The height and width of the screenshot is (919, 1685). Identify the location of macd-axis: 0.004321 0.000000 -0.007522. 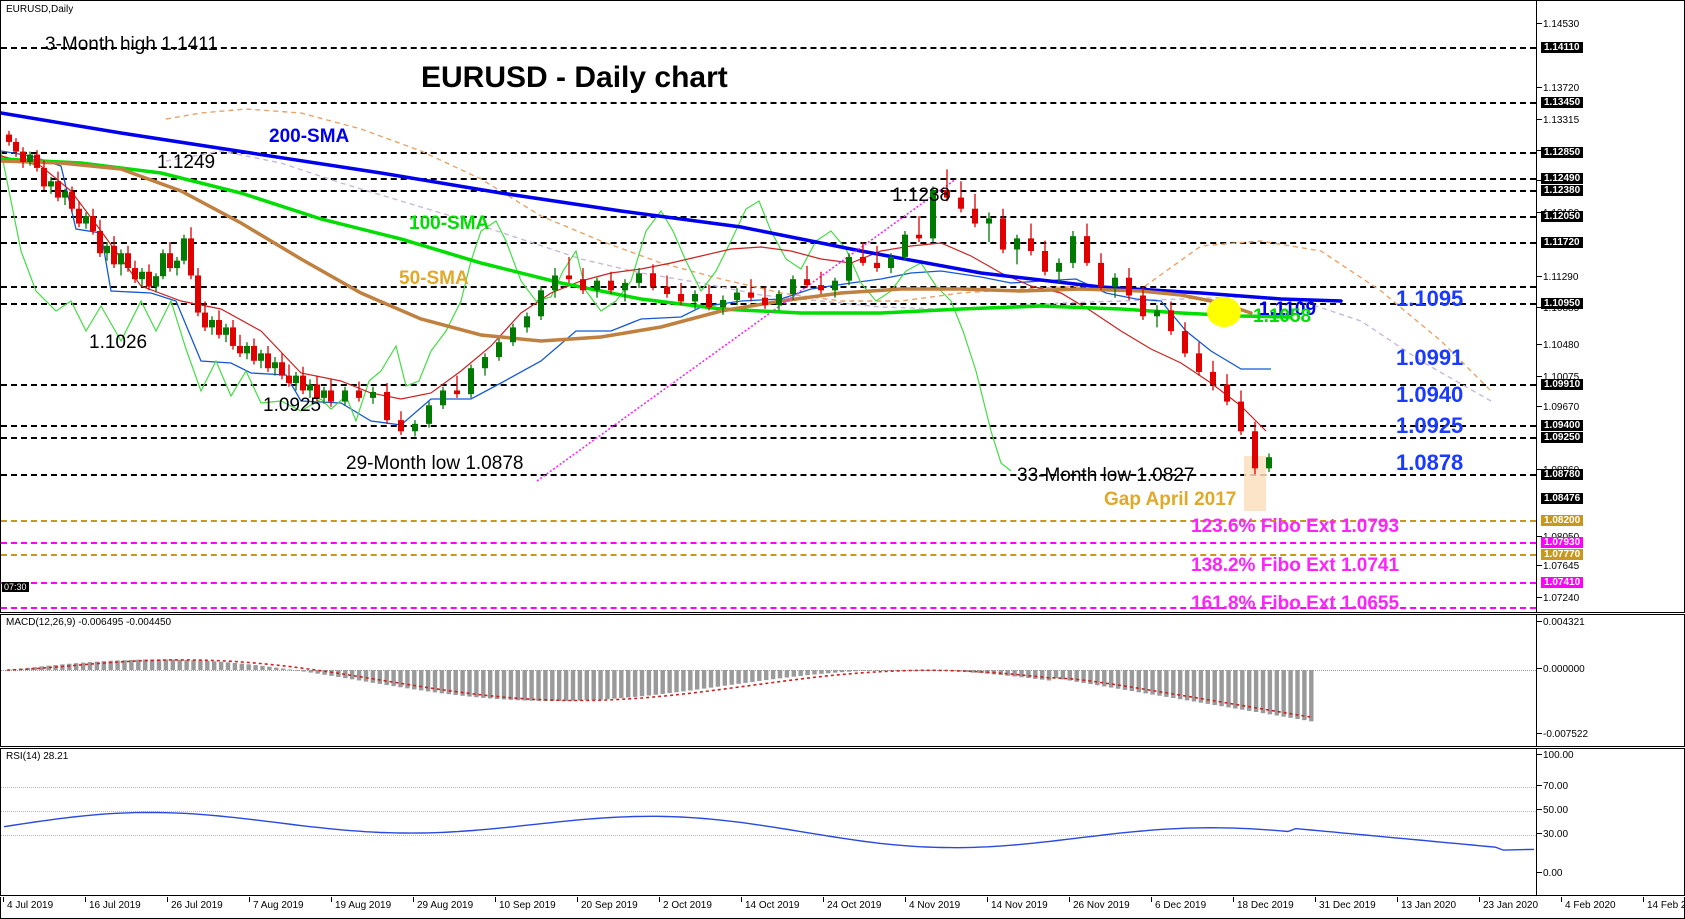
(1610, 680).